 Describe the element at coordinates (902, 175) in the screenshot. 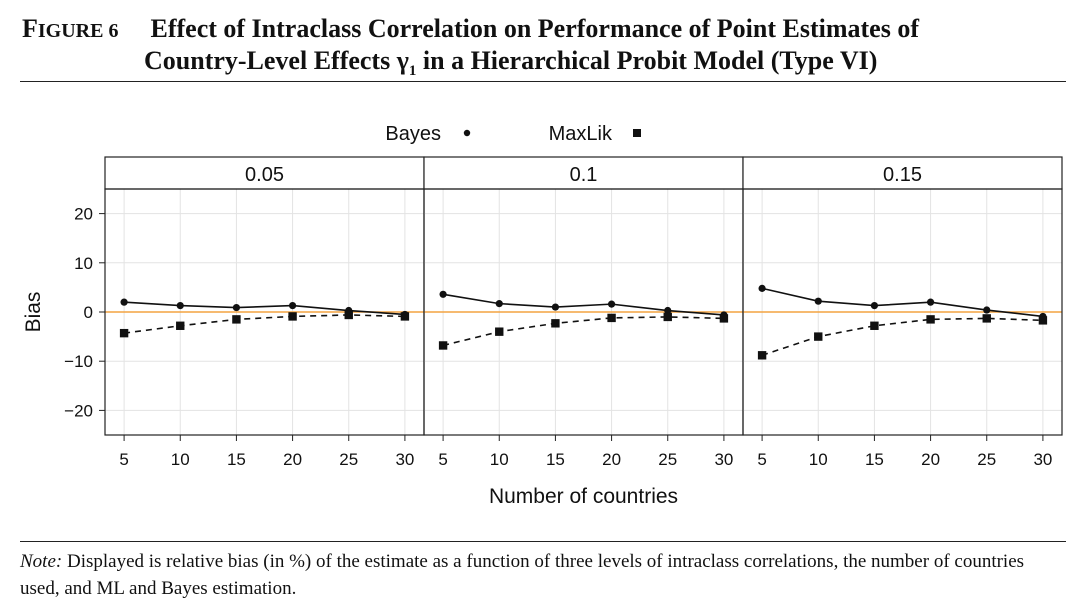

I see `panel-strip-label: 0.15` at that location.